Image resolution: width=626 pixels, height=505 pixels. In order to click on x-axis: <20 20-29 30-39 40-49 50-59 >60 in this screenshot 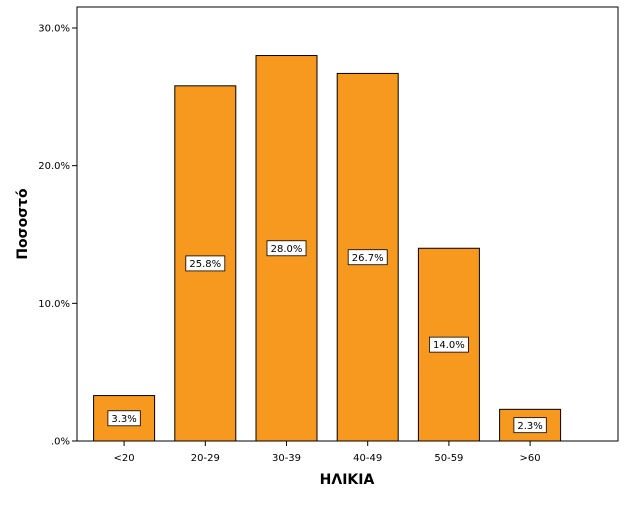, I will do `click(327, 452)`.